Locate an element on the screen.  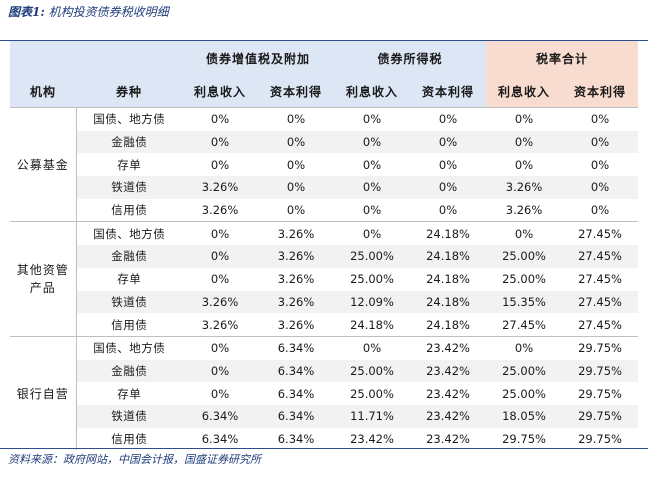
institution-cell: 公募基金 is located at coordinates (43, 164).